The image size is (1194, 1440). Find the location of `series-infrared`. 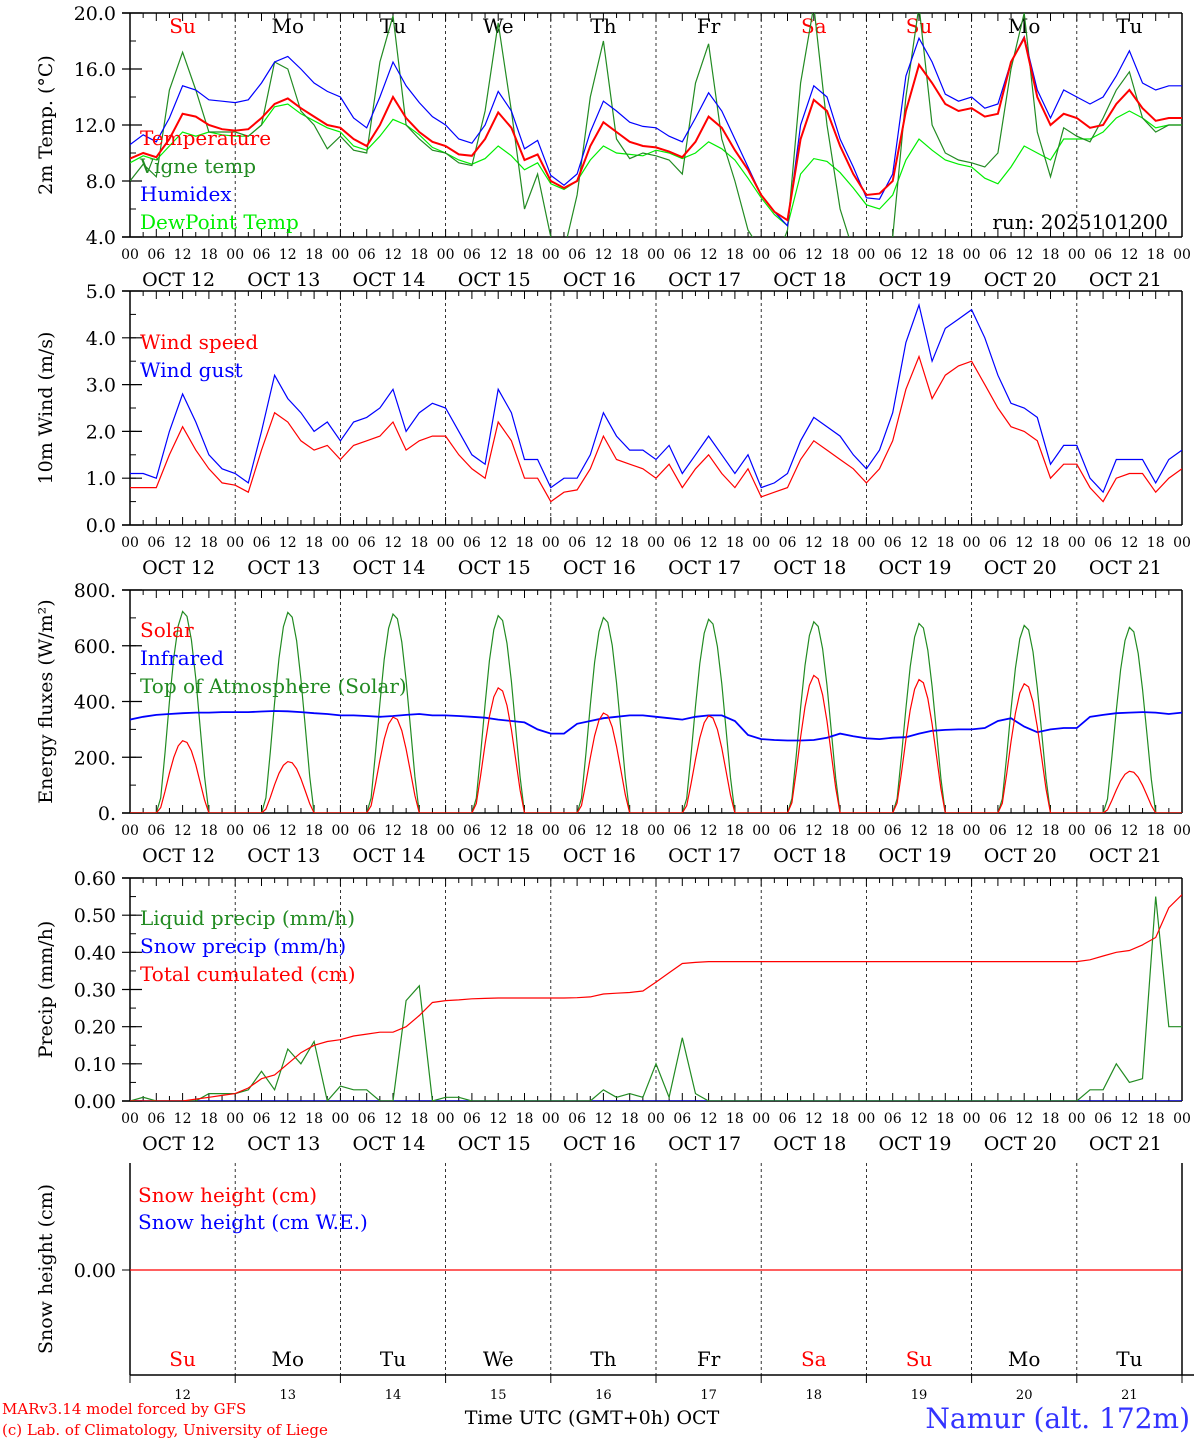

series-infrared is located at coordinates (656, 726).